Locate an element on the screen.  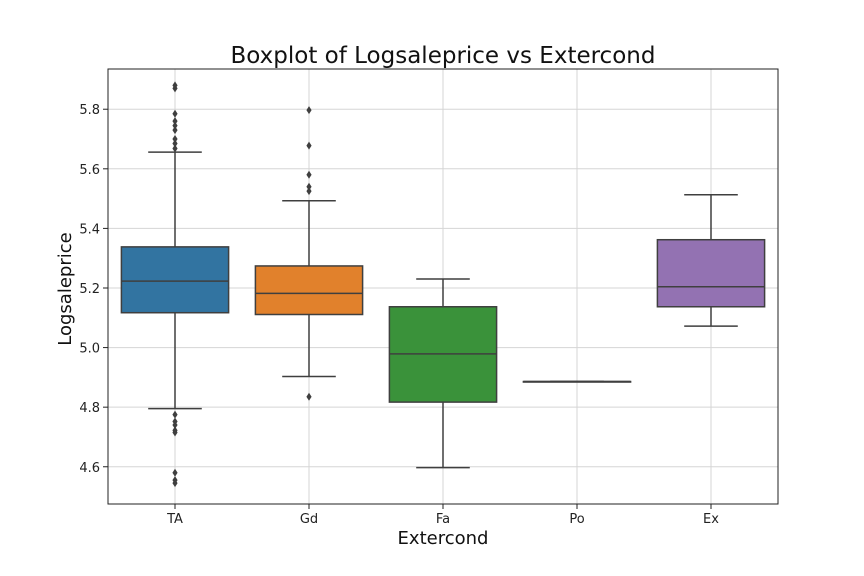
chart-title: Boxplot of Logsaleprice vs Extercond is located at coordinates (443, 56).